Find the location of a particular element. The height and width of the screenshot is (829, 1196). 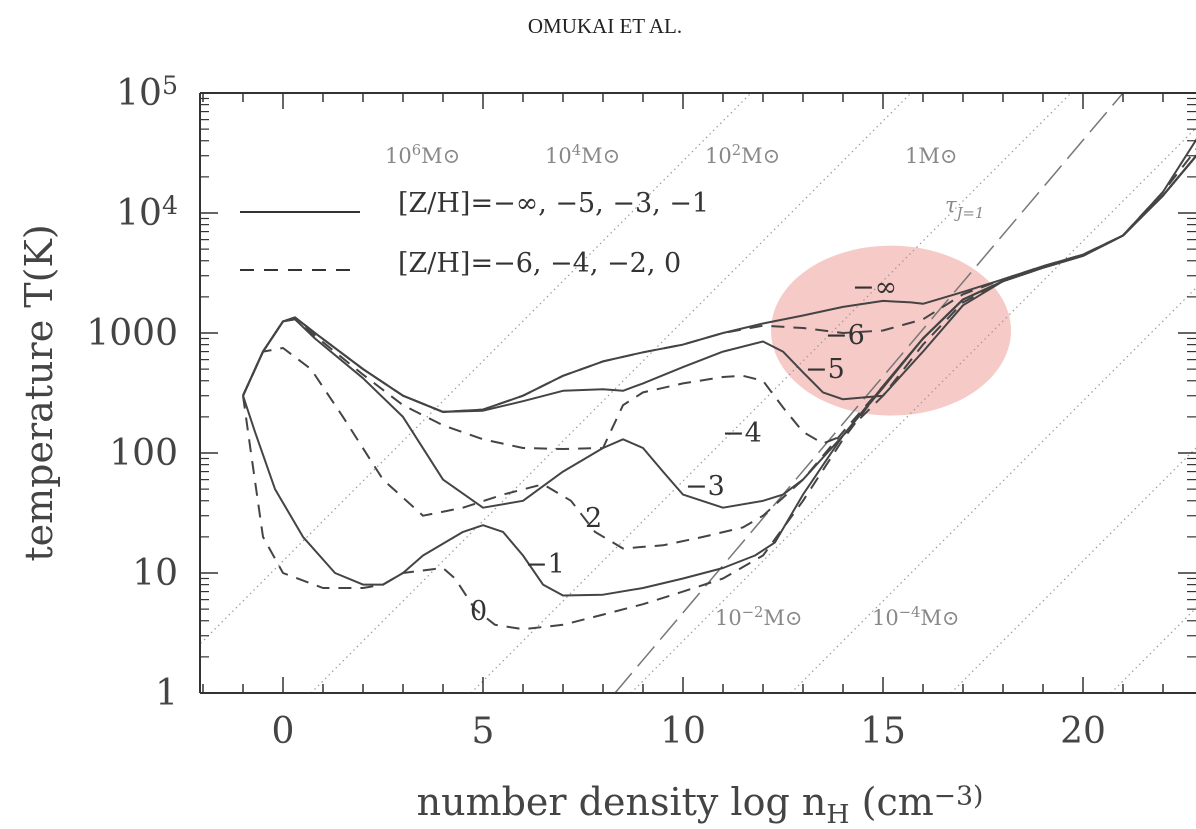

y-tick-label: 10 is located at coordinates (155, 573).